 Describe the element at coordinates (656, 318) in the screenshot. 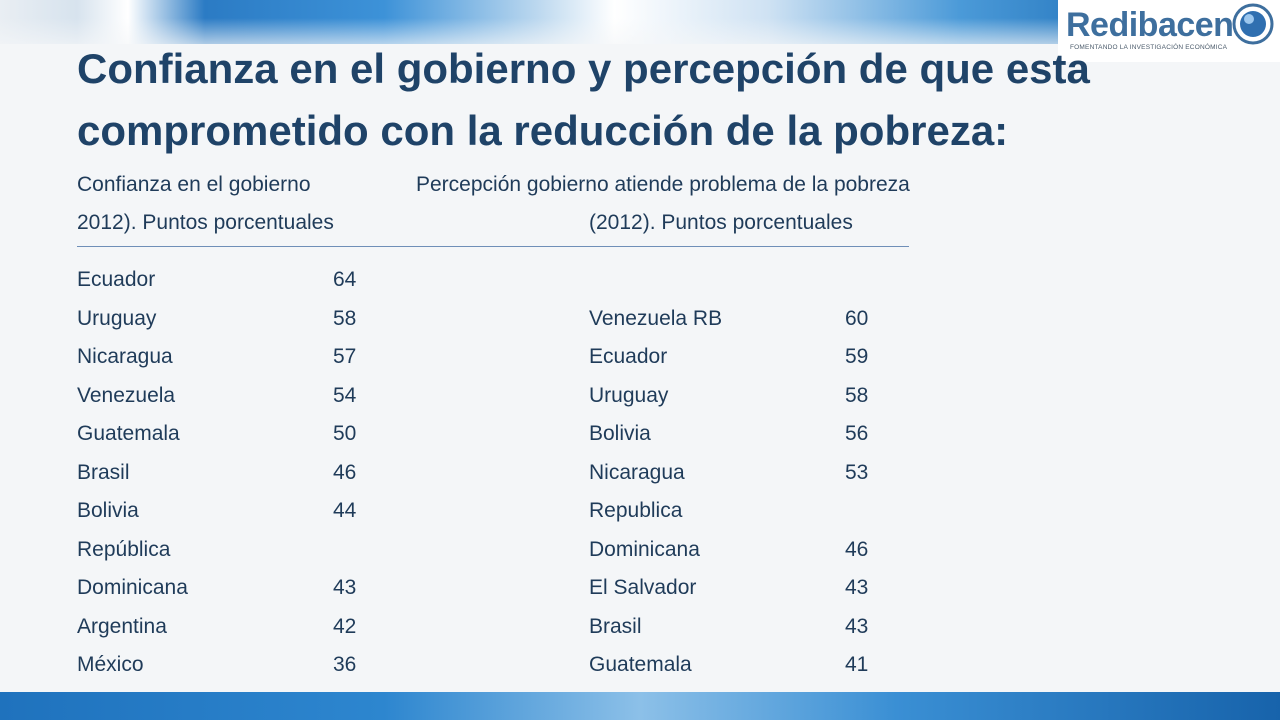

I see `country-name: Venezuela RB` at that location.